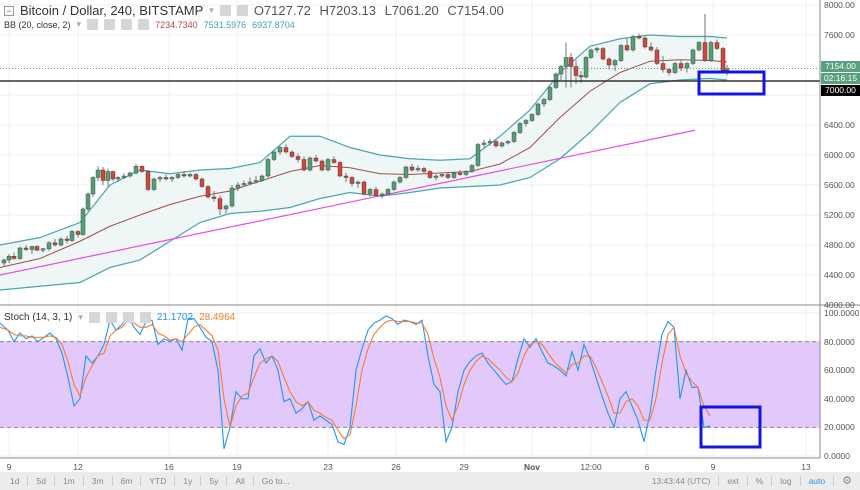 Image resolution: width=860 pixels, height=490 pixels. What do you see at coordinates (98, 481) in the screenshot?
I see `range-button-3m: 3m` at bounding box center [98, 481].